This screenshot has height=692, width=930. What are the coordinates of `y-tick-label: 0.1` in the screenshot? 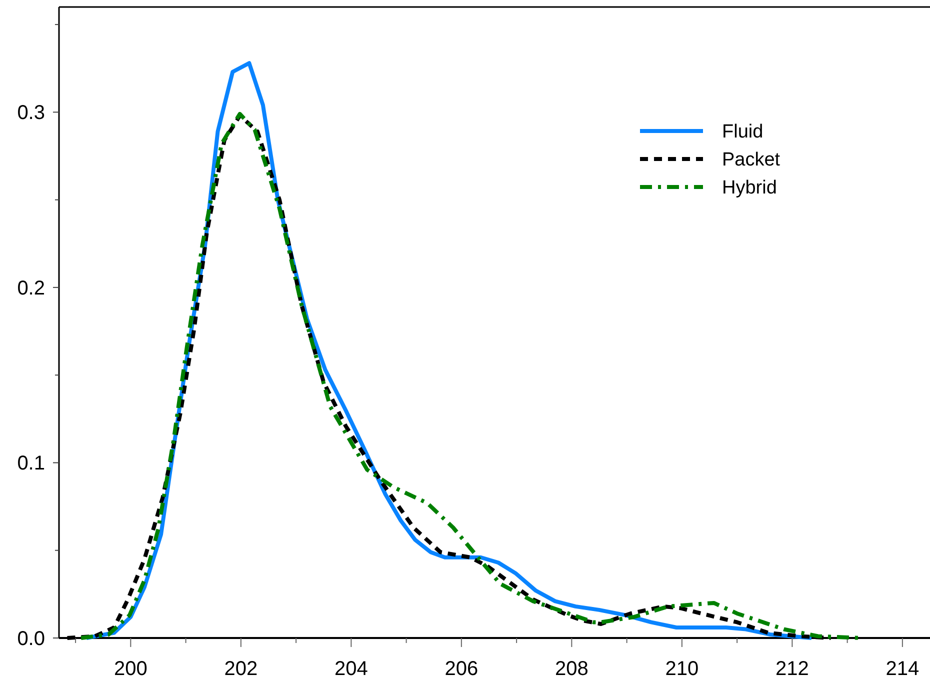 It's located at (31, 463).